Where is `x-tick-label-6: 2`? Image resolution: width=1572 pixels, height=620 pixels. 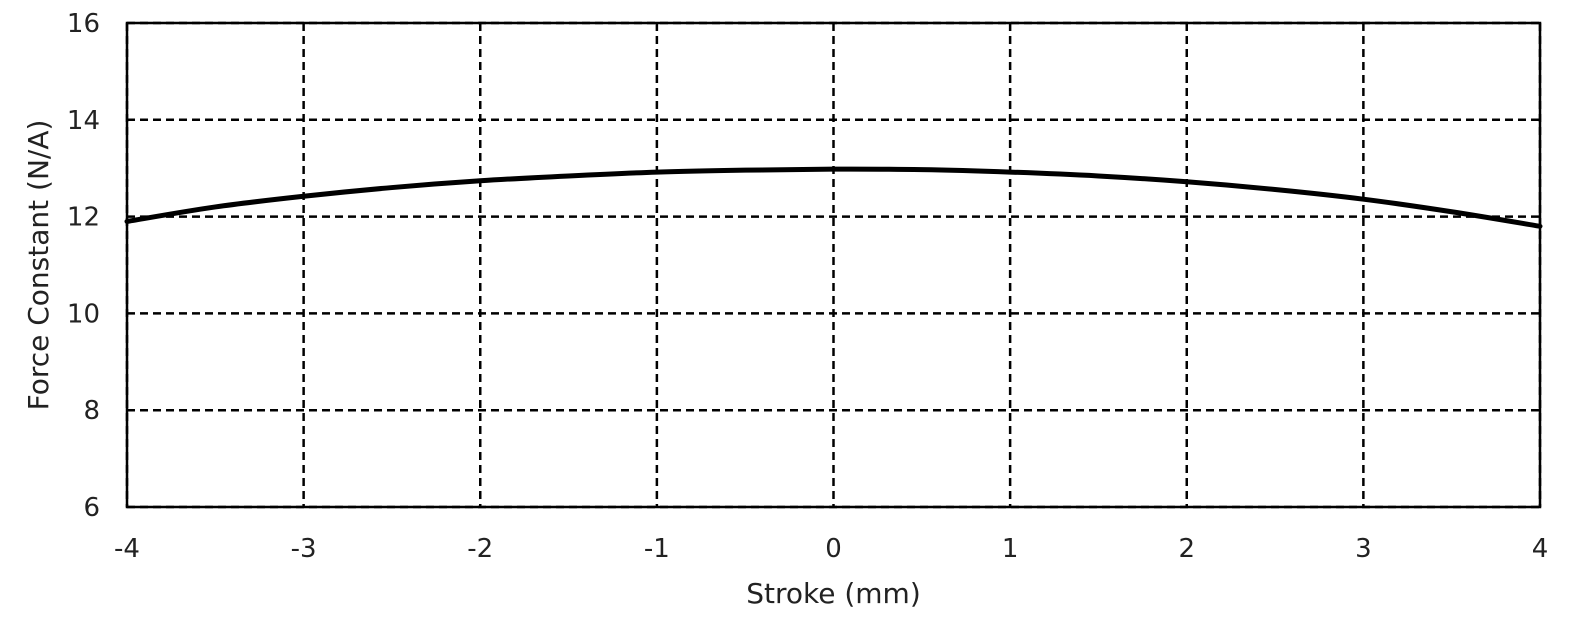 x-tick-label-6: 2 is located at coordinates (1186, 549).